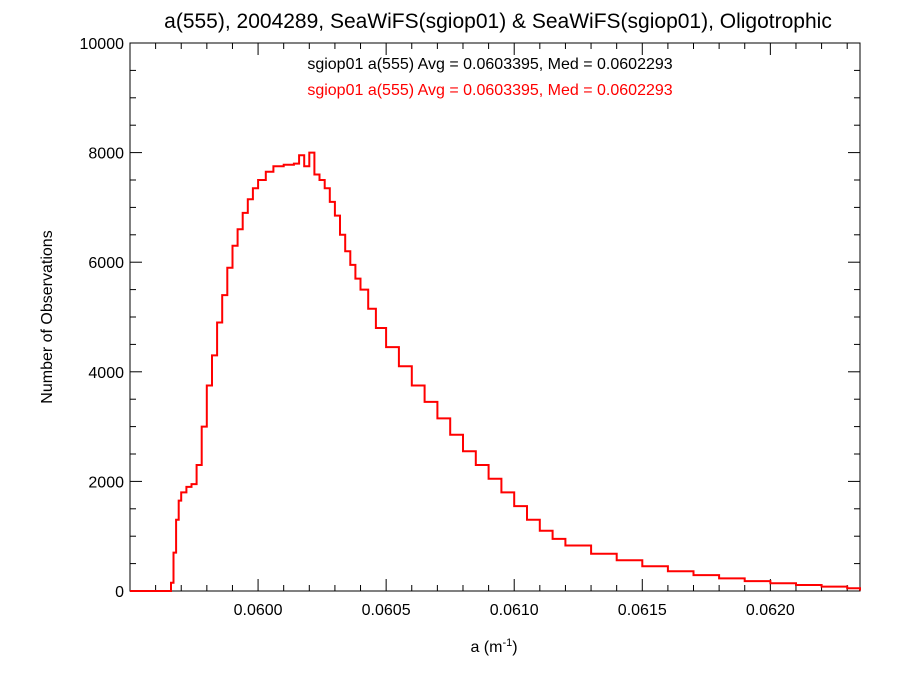 Image resolution: width=900 pixels, height=675 pixels. I want to click on y-tick-label: 6000, so click(106, 263).